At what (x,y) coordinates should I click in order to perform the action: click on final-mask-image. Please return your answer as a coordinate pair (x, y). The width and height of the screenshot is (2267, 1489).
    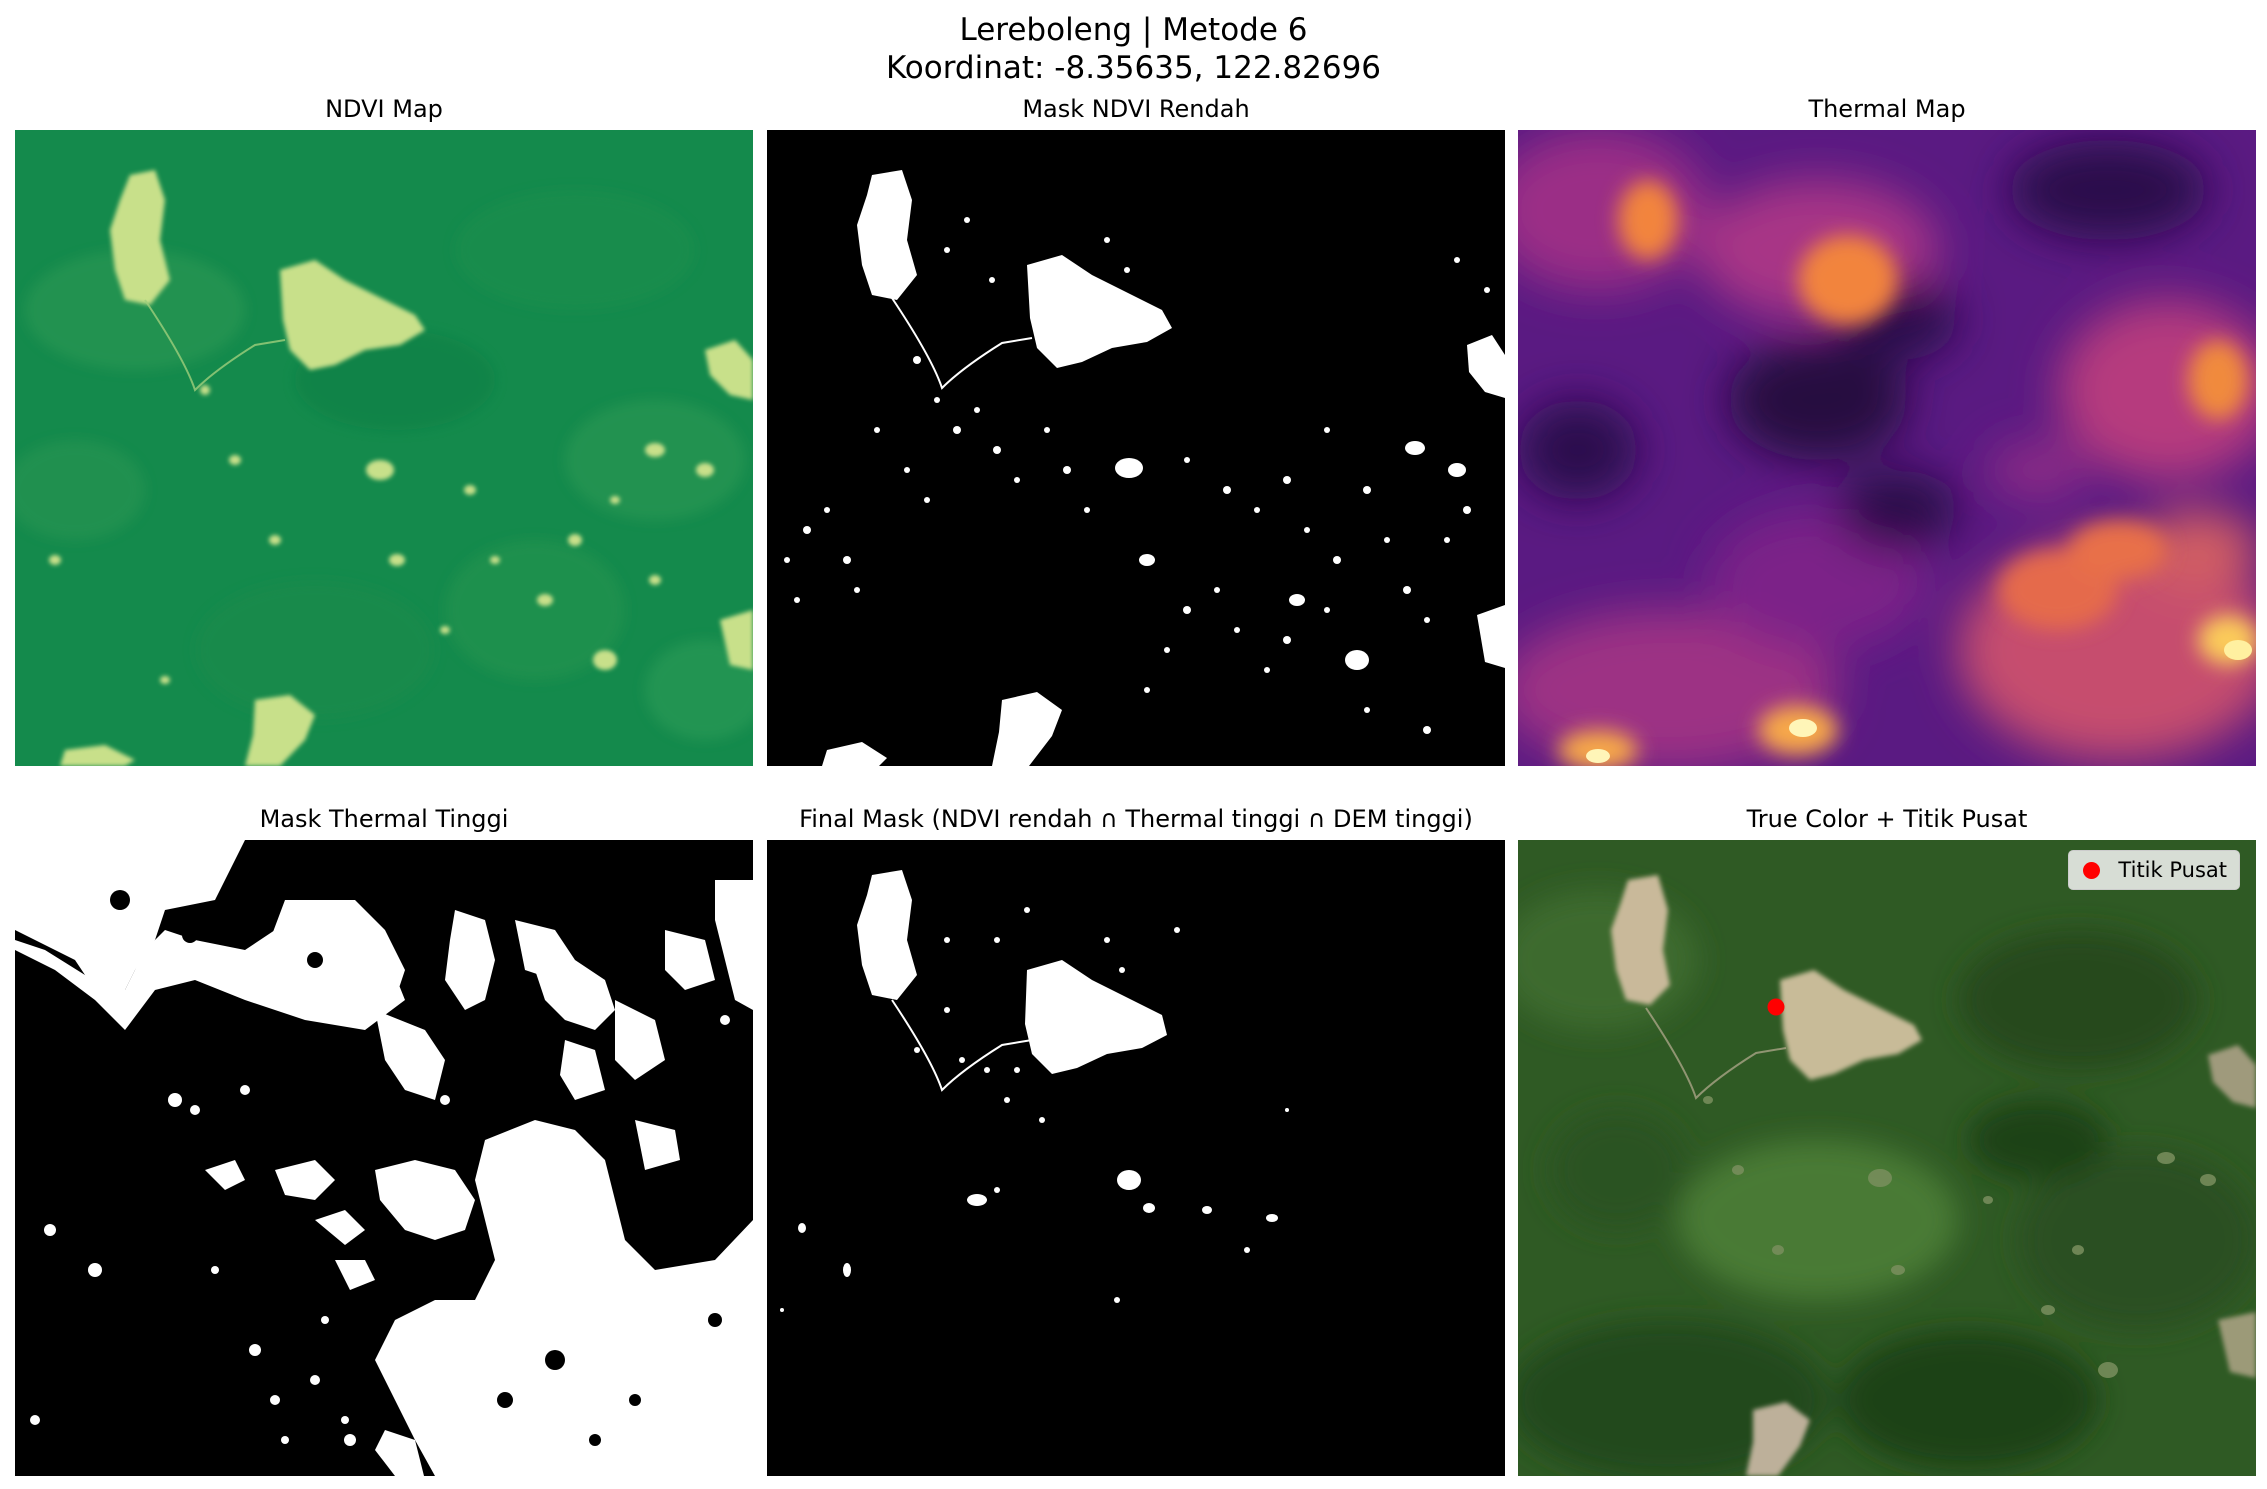
    Looking at the image, I should click on (1136, 1158).